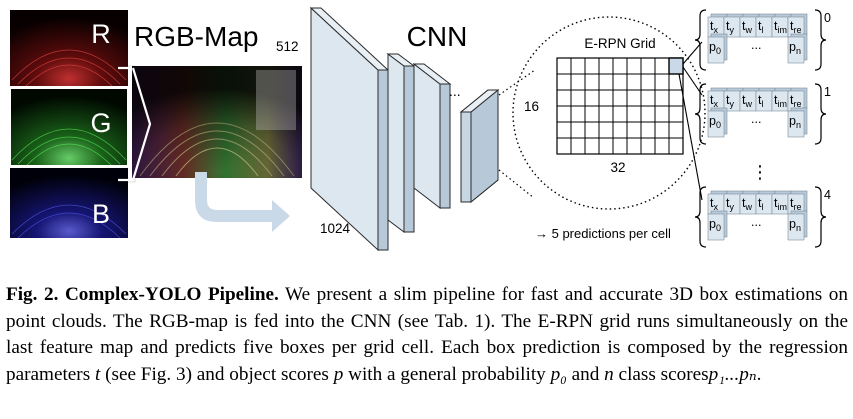 This screenshot has width=853, height=419. I want to click on channel-r: R, so click(69, 48).